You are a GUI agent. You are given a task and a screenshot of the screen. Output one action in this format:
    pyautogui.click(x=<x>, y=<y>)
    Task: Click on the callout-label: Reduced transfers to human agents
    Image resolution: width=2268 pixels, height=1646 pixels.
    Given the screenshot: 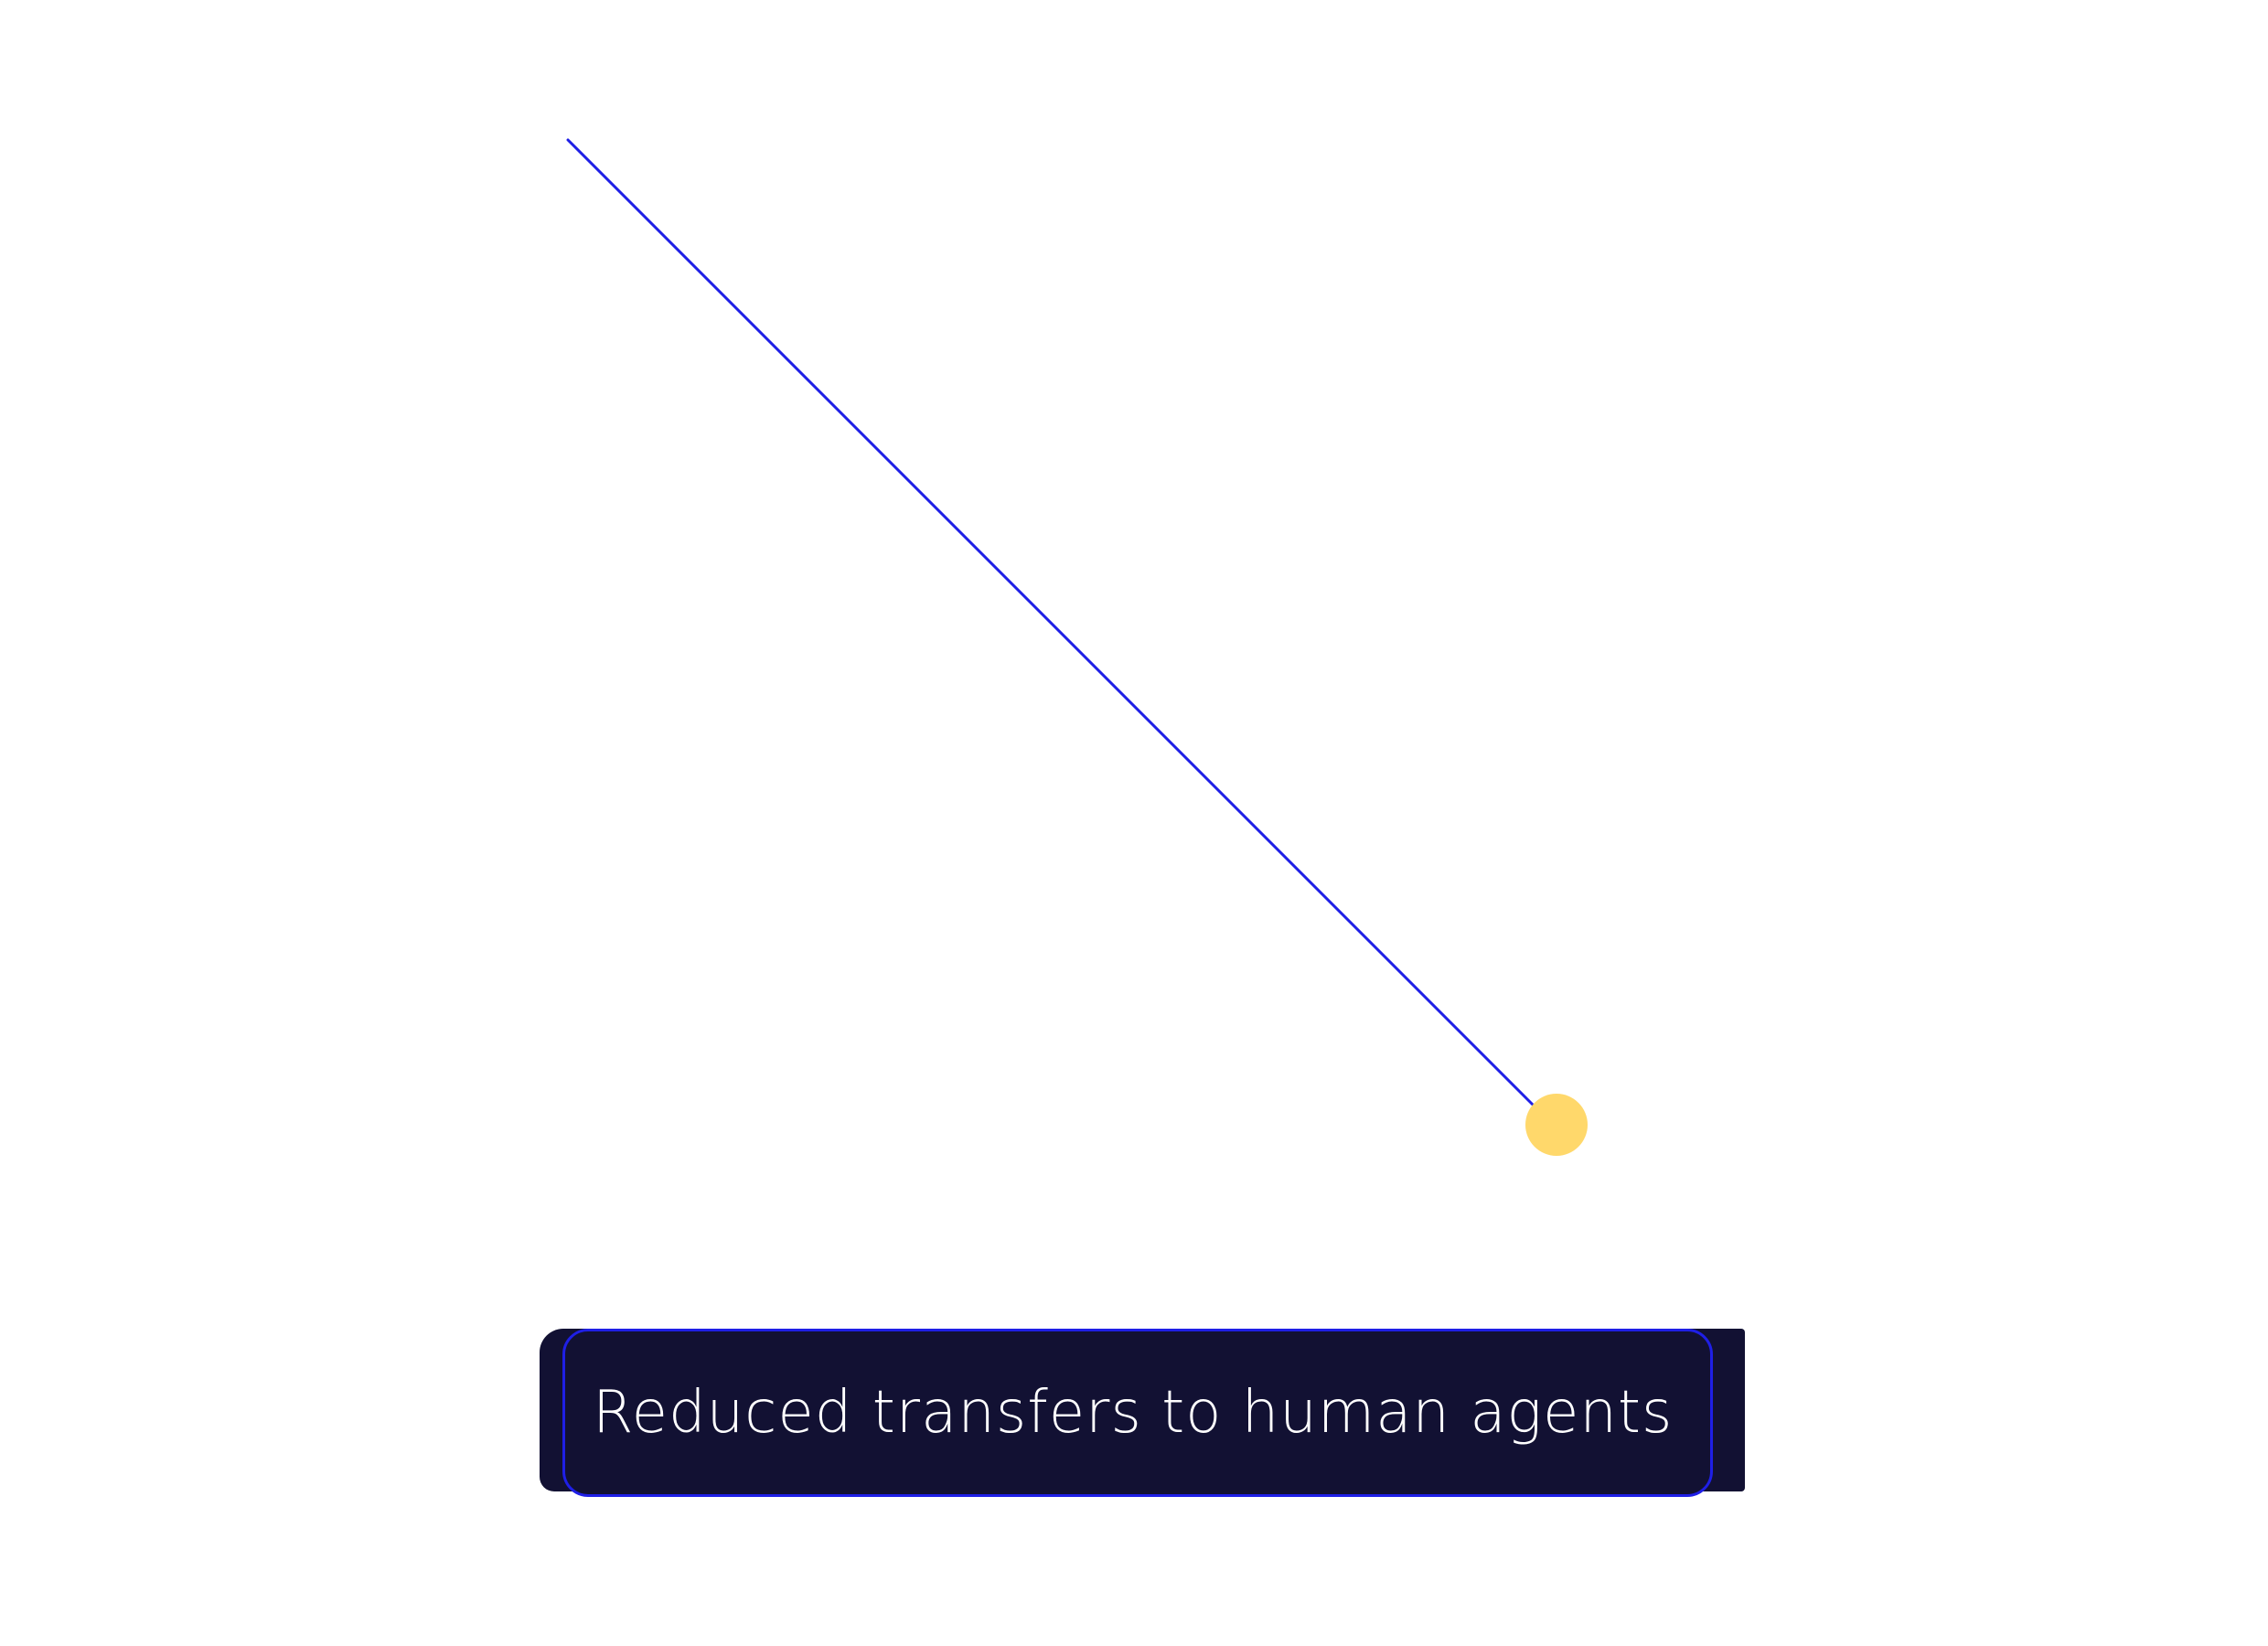 What is the action you would take?
    pyautogui.click(x=1143, y=1413)
    